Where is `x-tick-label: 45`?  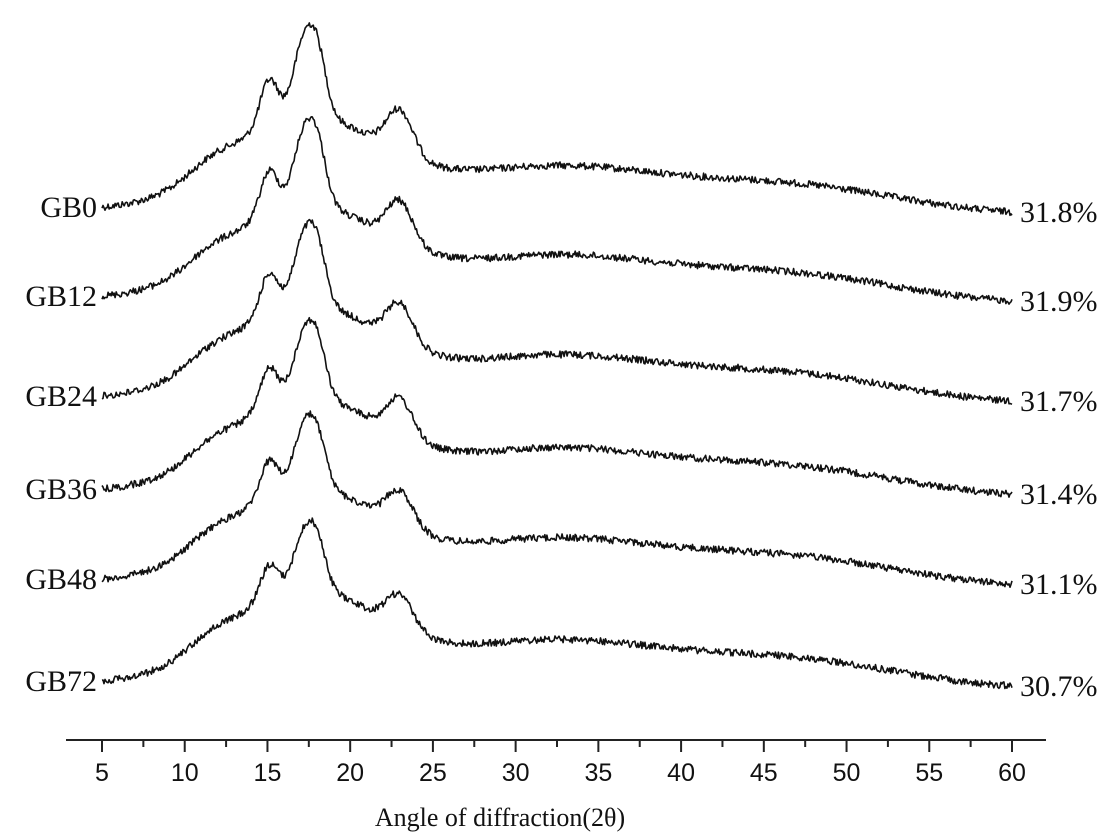
x-tick-label: 45 is located at coordinates (764, 773).